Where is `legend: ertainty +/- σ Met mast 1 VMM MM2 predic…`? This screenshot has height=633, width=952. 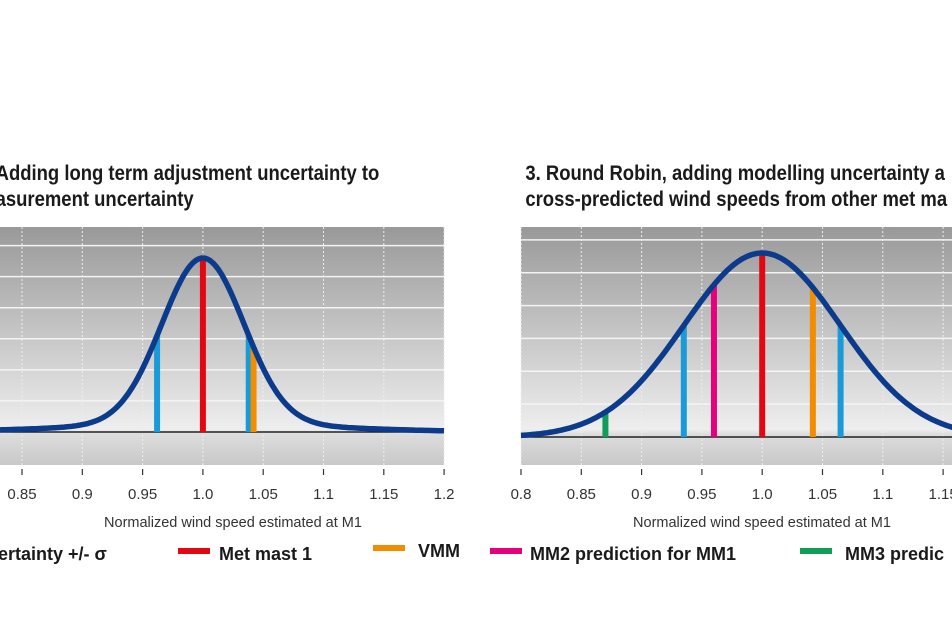 legend: ertainty +/- σ Met mast 1 VMM MM2 predic… is located at coordinates (472, 552).